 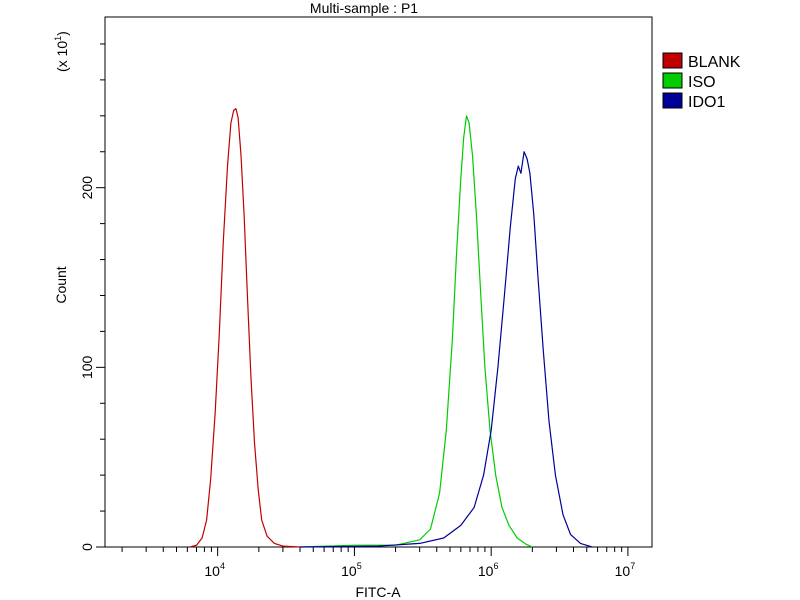 What do you see at coordinates (378, 592) in the screenshot?
I see `x-axis-label: FITC-A` at bounding box center [378, 592].